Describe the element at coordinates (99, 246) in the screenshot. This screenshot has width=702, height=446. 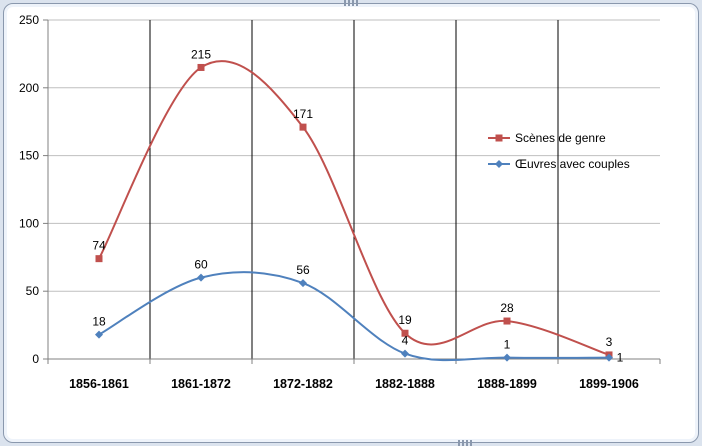
I see `data-label: 74` at that location.